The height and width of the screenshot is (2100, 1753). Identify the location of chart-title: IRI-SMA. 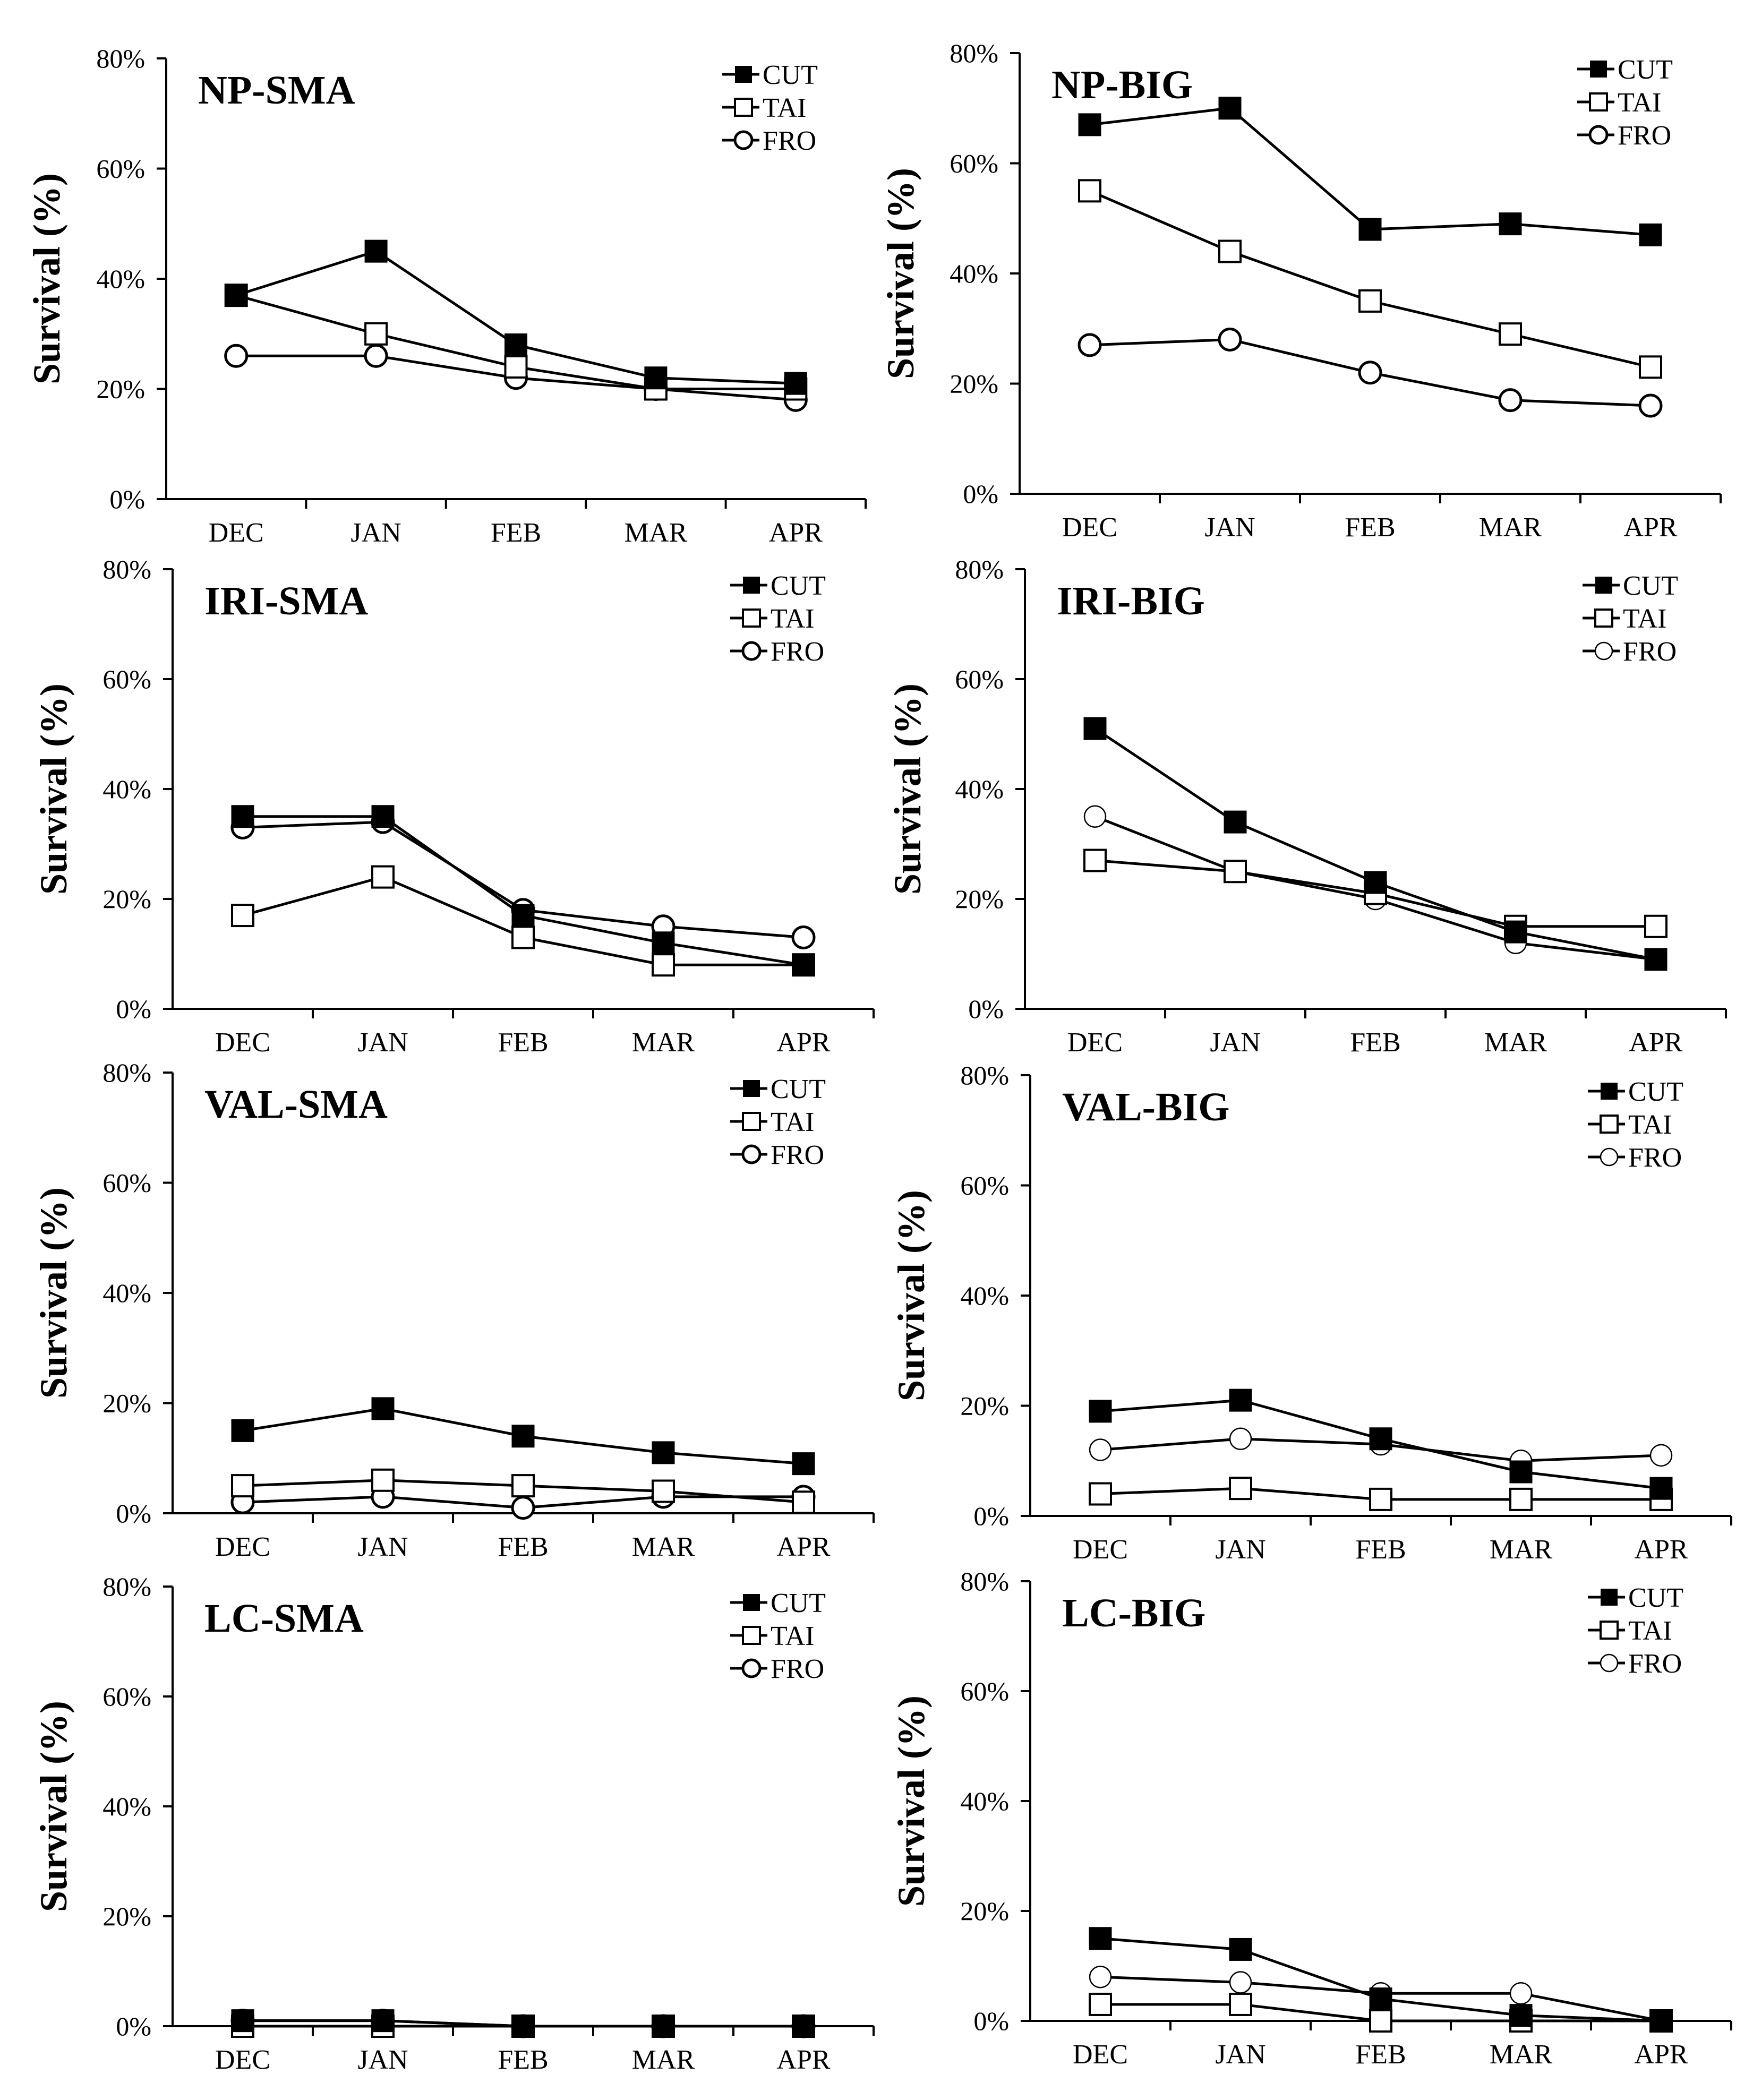
(286, 601).